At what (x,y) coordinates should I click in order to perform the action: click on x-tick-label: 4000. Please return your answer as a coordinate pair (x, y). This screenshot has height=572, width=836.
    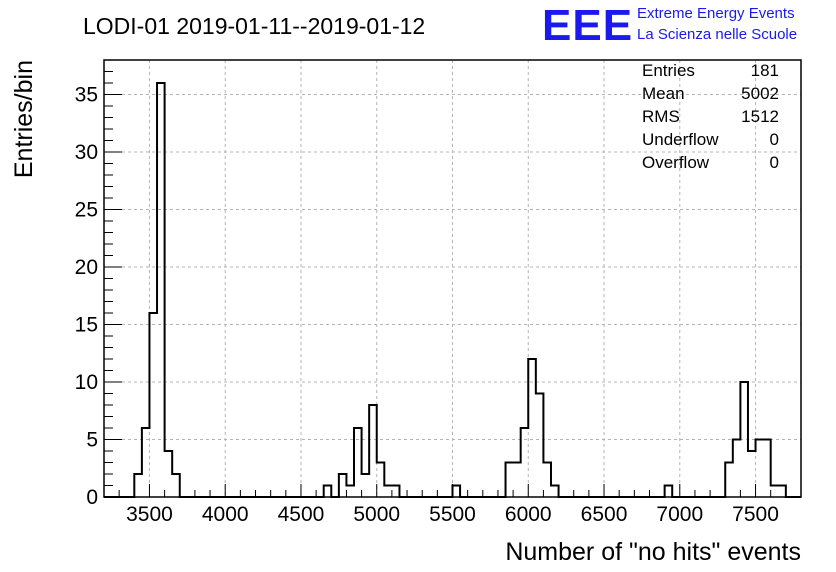
    Looking at the image, I should click on (225, 514).